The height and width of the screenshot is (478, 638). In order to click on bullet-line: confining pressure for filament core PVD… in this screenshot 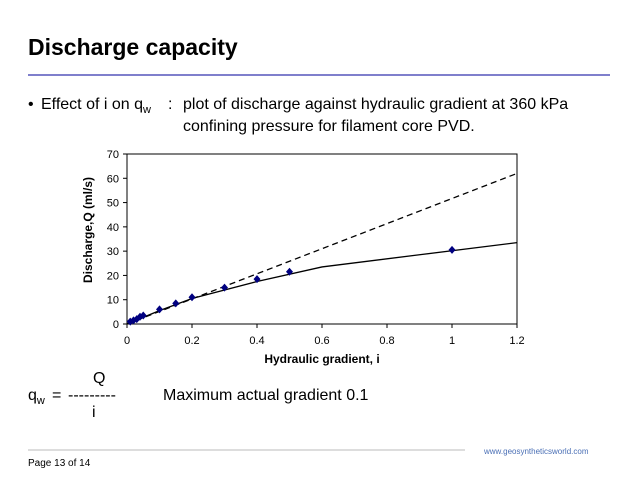, I will do `click(329, 126)`.